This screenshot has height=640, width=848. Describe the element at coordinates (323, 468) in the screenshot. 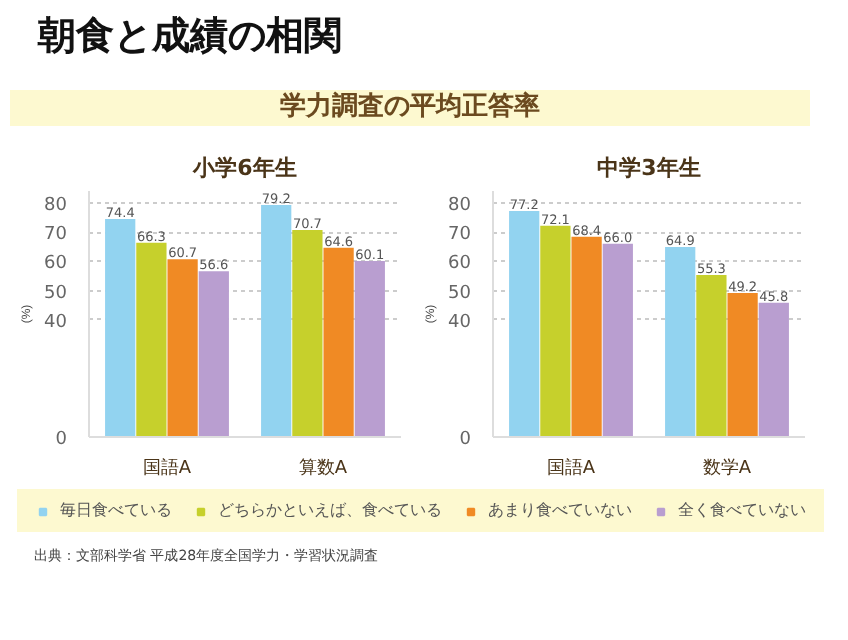

I see `x-tick-label: 算数A` at that location.